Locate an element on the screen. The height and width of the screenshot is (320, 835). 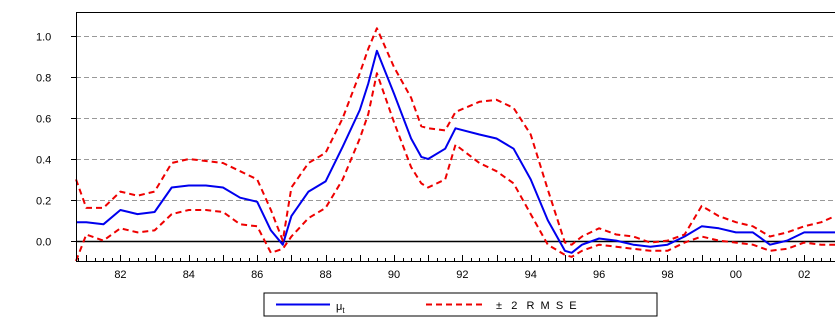
x-tick-label-9: 00 is located at coordinates (736, 275).